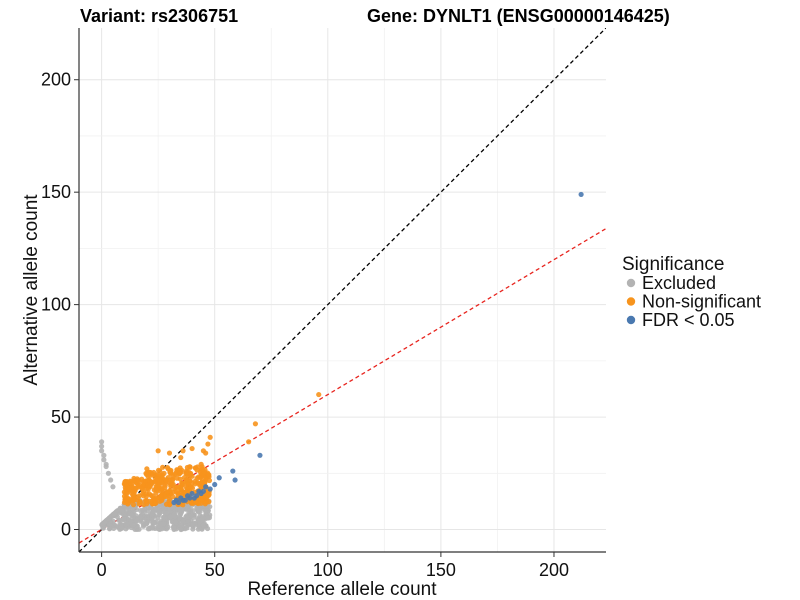 The image size is (800, 600). Describe the element at coordinates (102, 570) in the screenshot. I see `x-tick-label: 0` at that location.